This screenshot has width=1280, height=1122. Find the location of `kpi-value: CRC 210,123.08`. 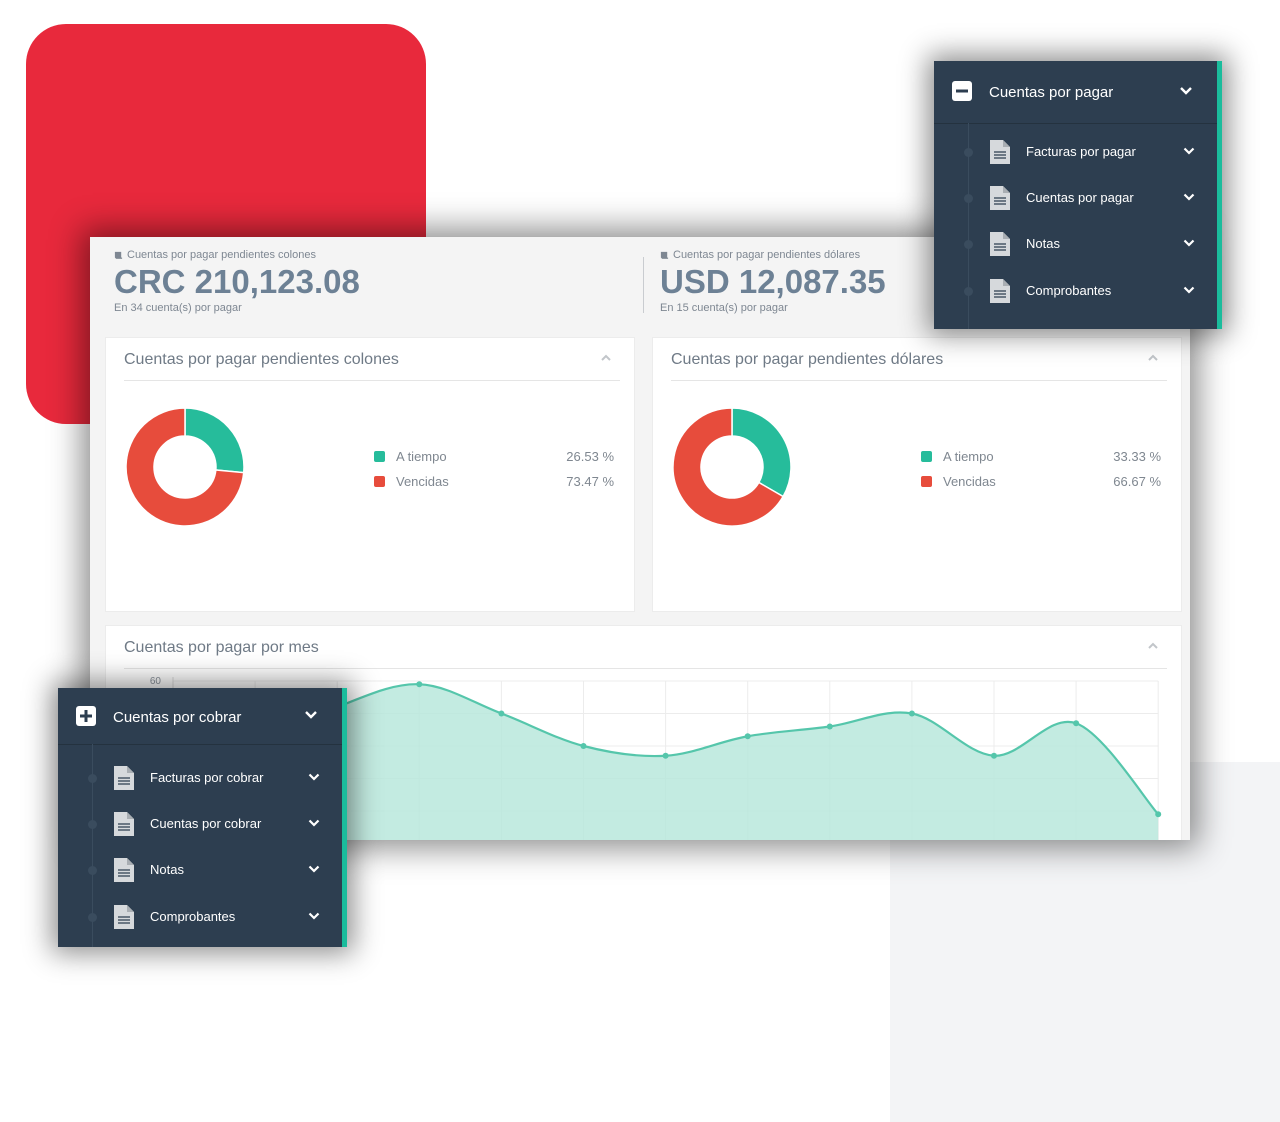

kpi-value: CRC 210,123.08 is located at coordinates (237, 281).